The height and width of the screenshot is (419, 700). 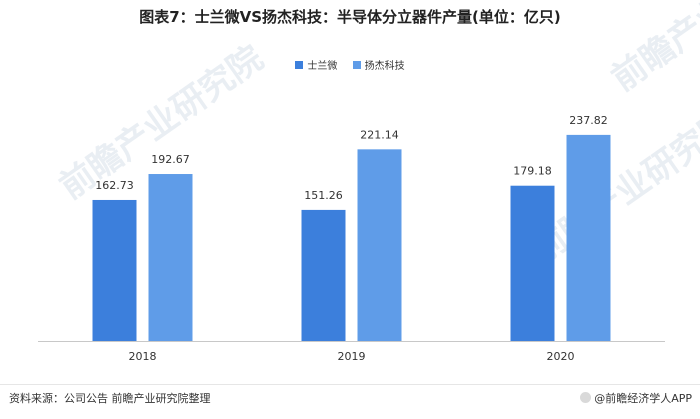 What do you see at coordinates (322, 66) in the screenshot?
I see `legend-label-series-1: 士兰微` at bounding box center [322, 66].